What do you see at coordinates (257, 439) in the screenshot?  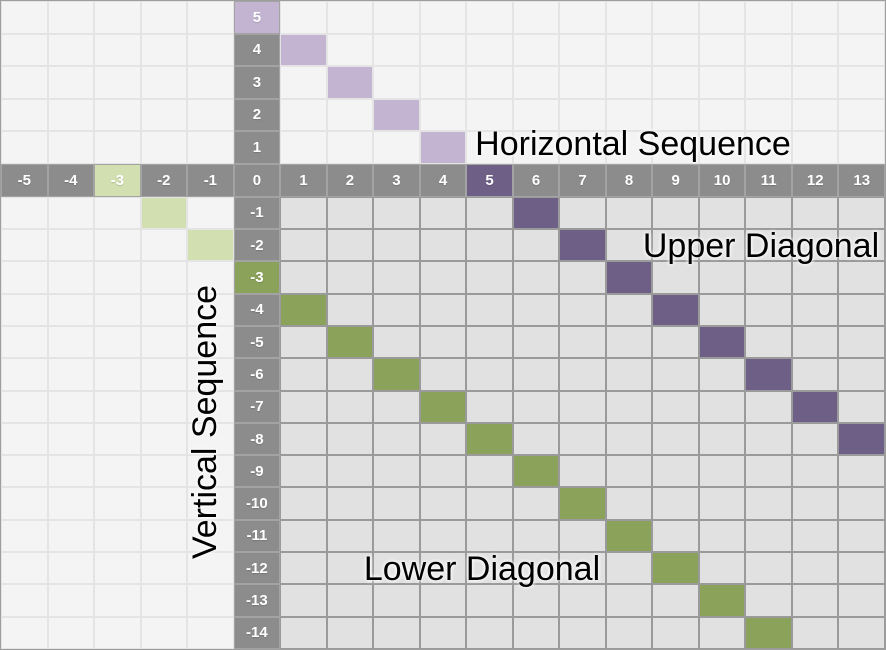 I see `row-header-cell: -8` at bounding box center [257, 439].